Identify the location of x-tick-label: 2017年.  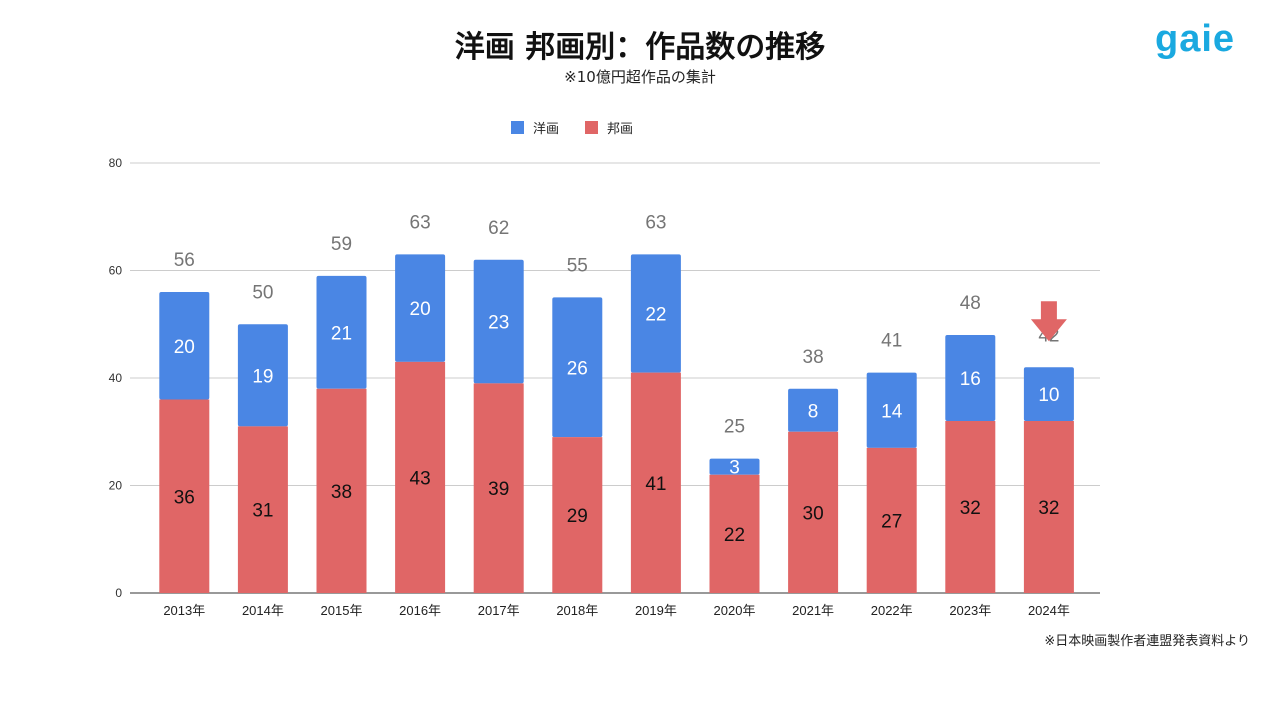
(499, 610).